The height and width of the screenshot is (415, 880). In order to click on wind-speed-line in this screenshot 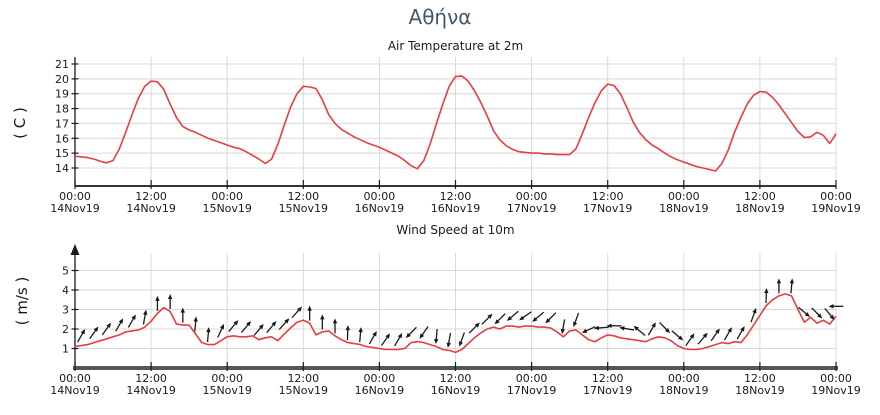, I will do `click(455, 323)`.